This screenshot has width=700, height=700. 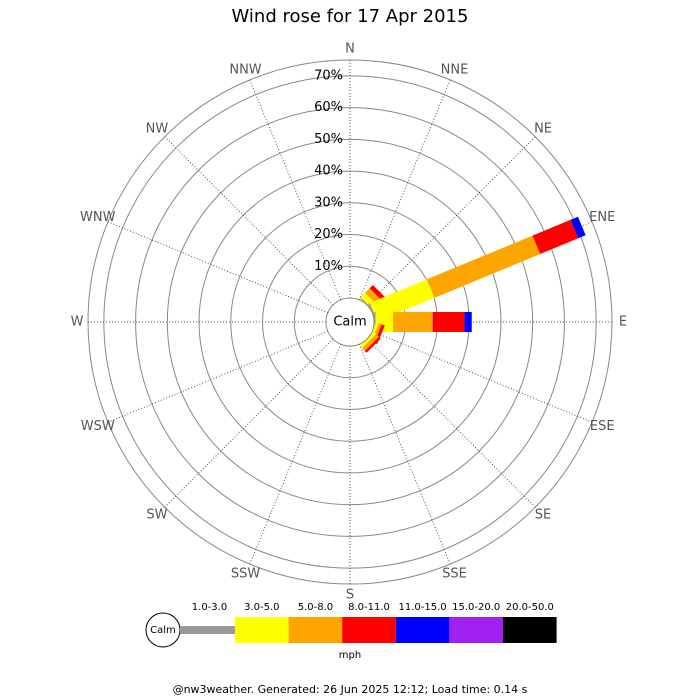 What do you see at coordinates (245, 69) in the screenshot?
I see `direction-label: NNW` at bounding box center [245, 69].